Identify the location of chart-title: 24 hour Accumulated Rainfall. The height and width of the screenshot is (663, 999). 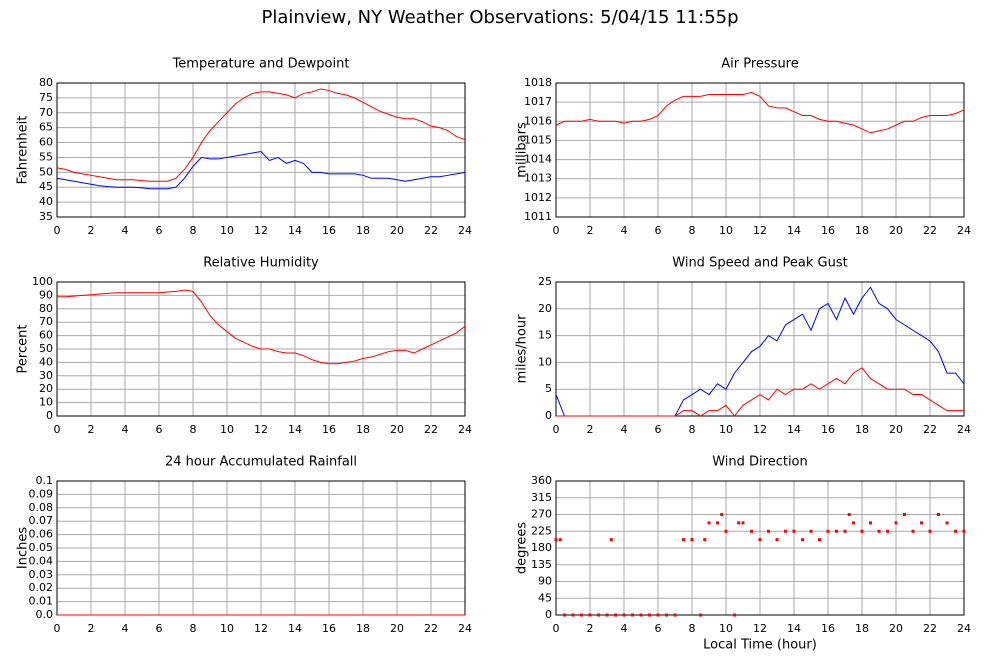
(261, 462).